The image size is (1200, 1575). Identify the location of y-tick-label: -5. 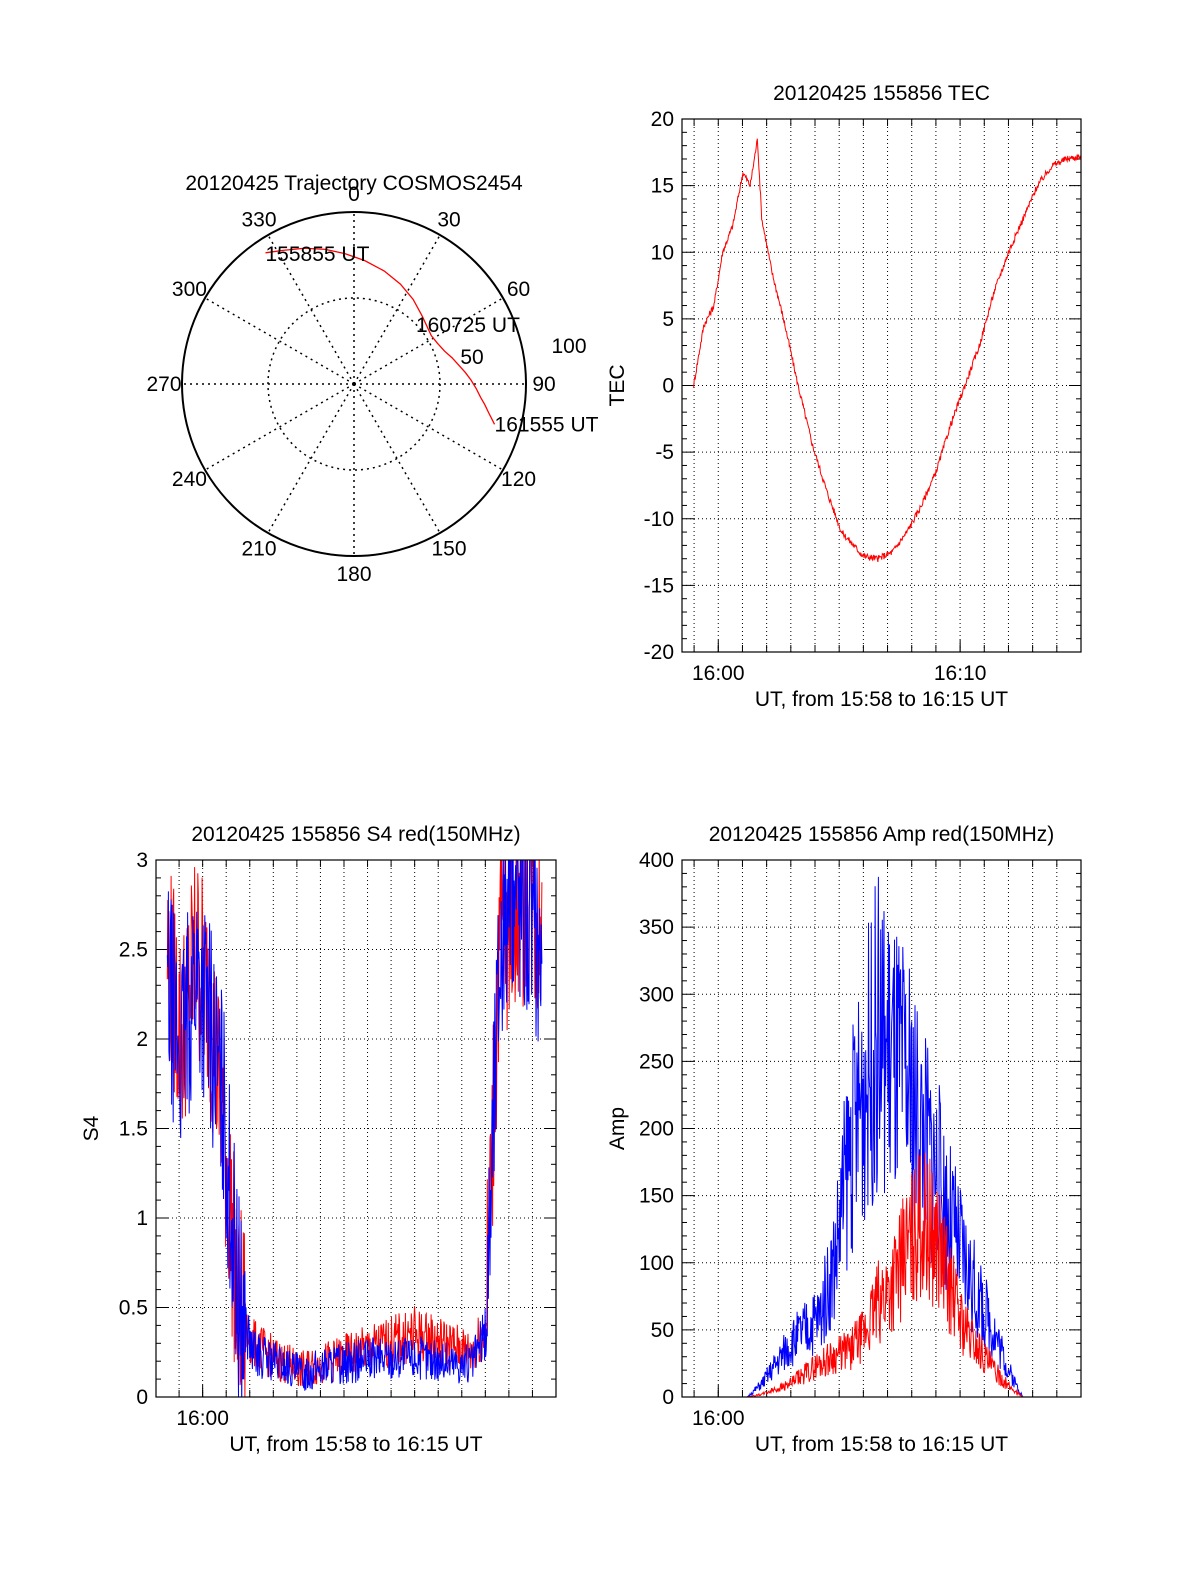
(664, 452).